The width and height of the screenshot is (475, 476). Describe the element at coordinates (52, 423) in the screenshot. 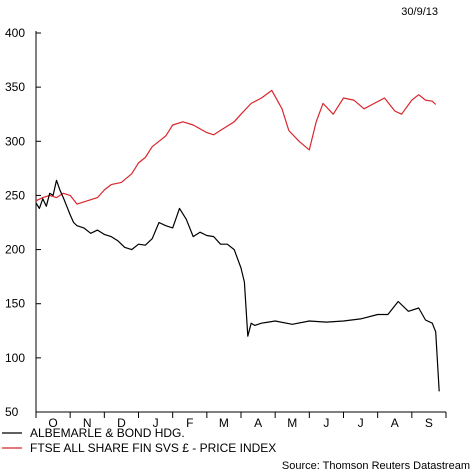

I see `x-tick-label: O` at that location.